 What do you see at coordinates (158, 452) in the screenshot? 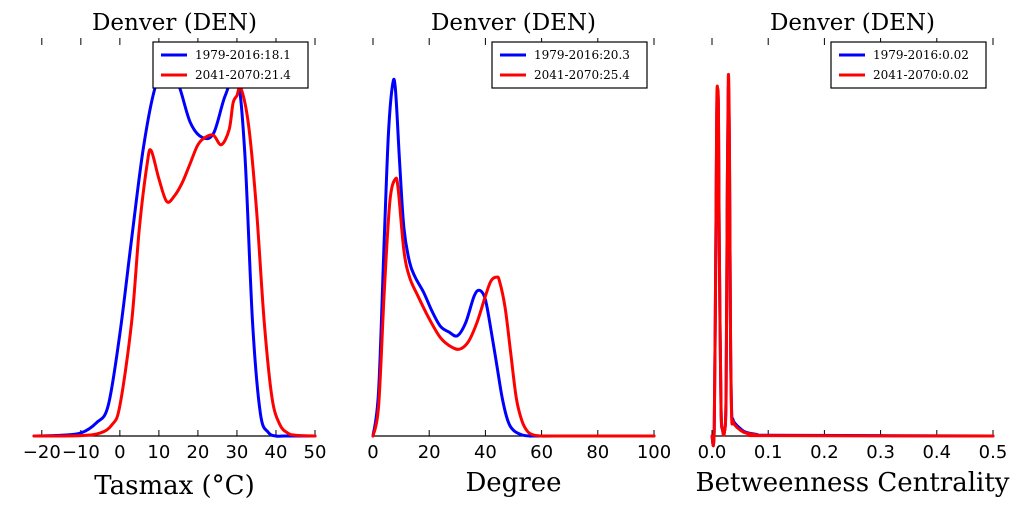
I see `x-tick-label: 10` at bounding box center [158, 452].